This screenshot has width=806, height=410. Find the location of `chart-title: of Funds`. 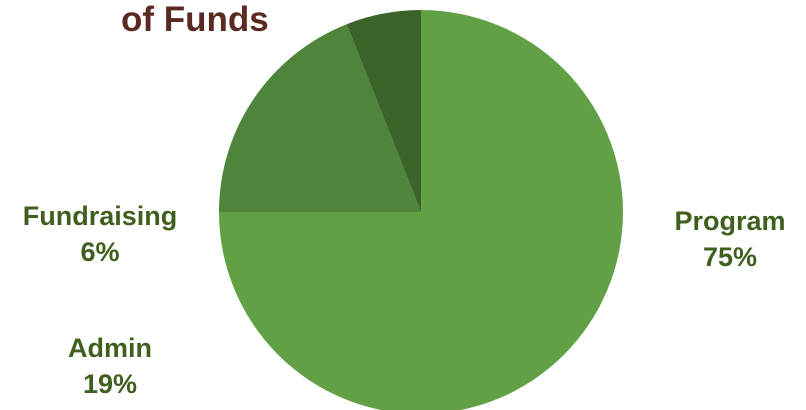

chart-title: of Funds is located at coordinates (195, 19).